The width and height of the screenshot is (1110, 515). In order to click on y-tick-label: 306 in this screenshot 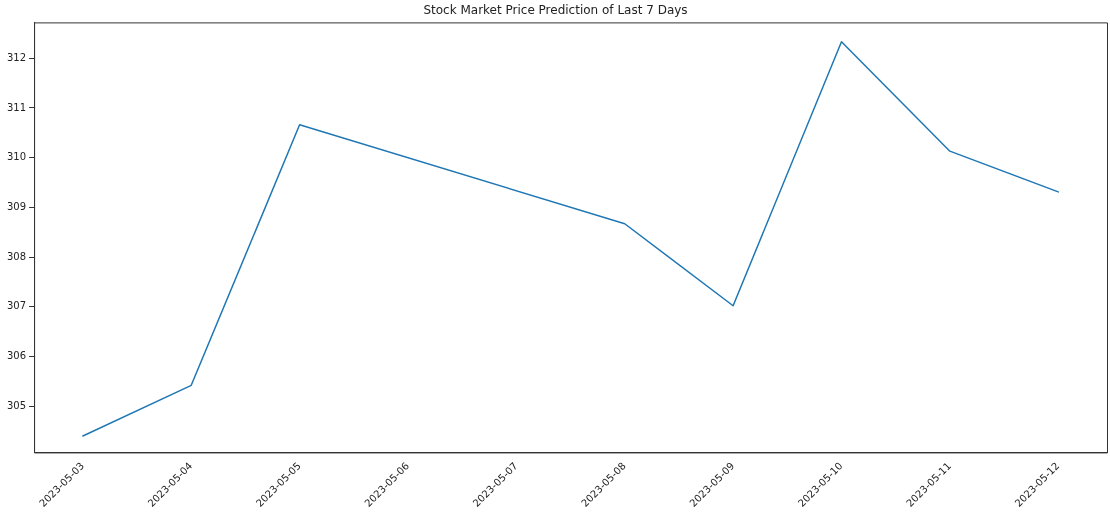, I will do `click(16, 356)`.